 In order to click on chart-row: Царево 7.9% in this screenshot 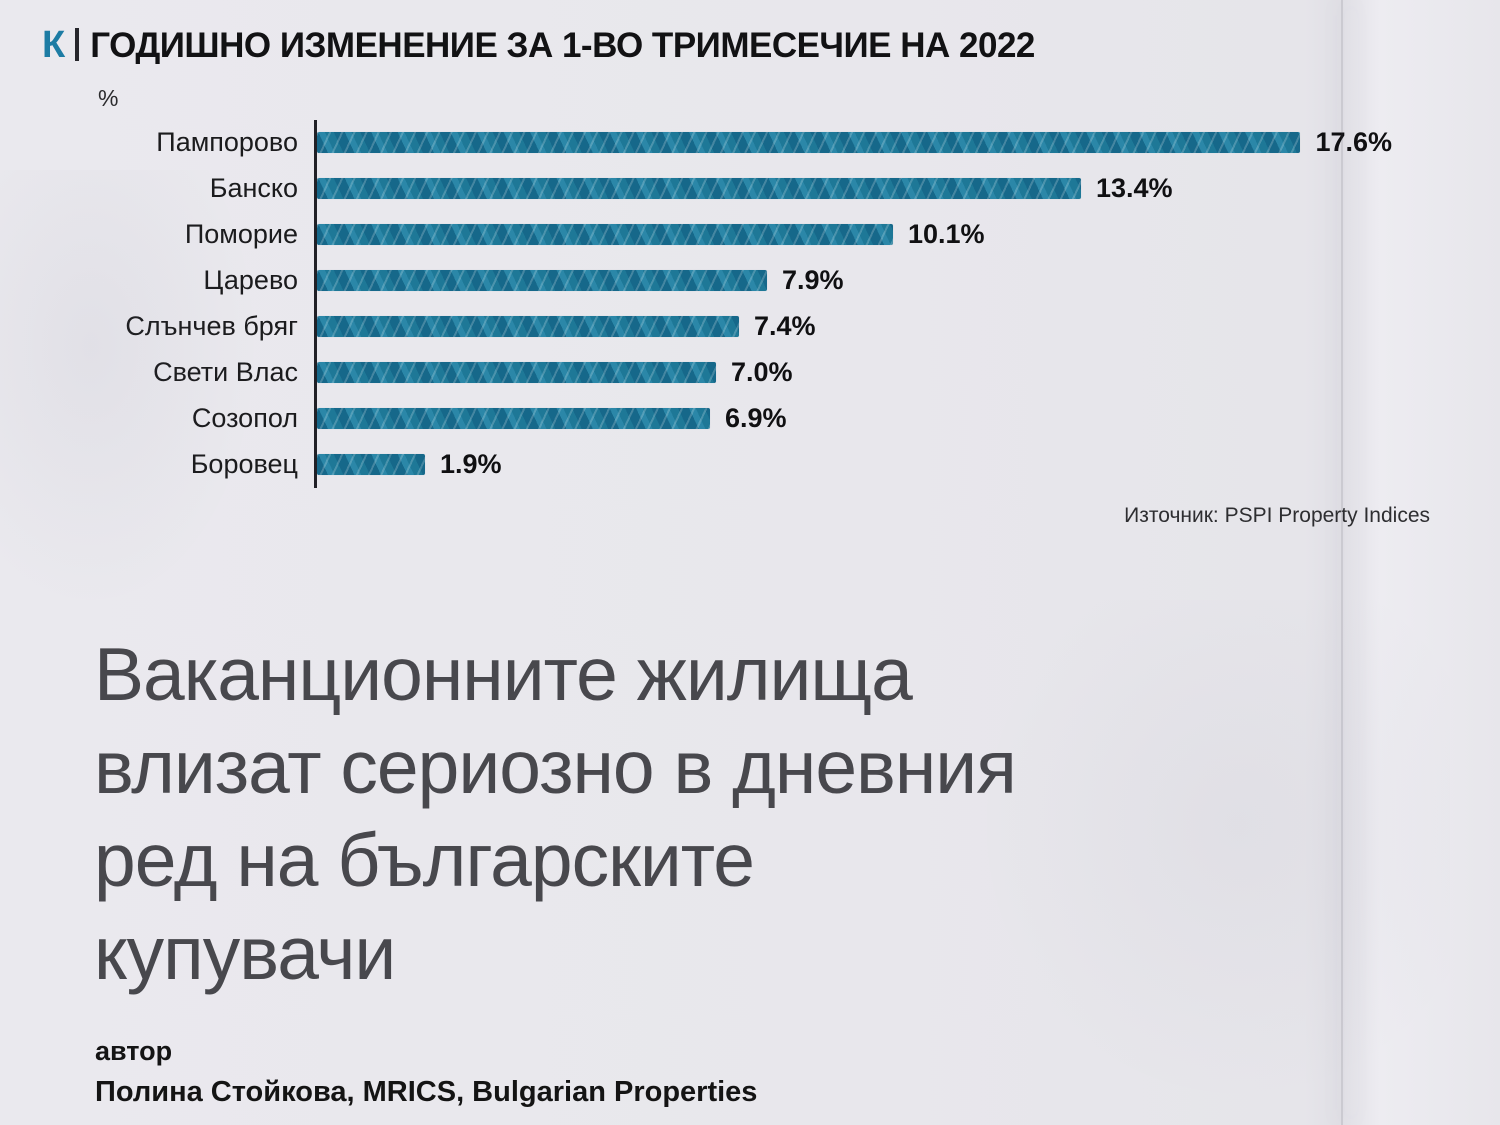, I will do `click(771, 280)`.